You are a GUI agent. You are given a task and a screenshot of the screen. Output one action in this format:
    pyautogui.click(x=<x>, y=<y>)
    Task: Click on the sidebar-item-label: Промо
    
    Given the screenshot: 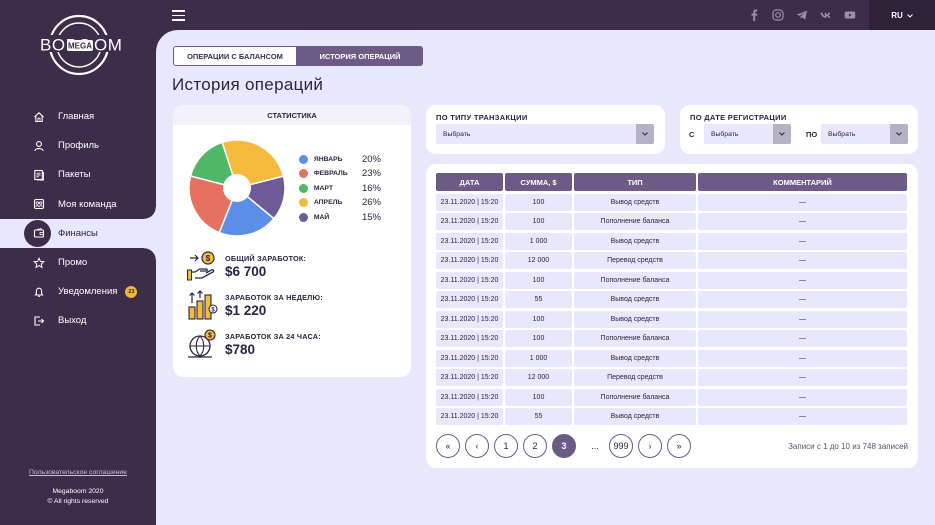 What is the action you would take?
    pyautogui.click(x=73, y=263)
    